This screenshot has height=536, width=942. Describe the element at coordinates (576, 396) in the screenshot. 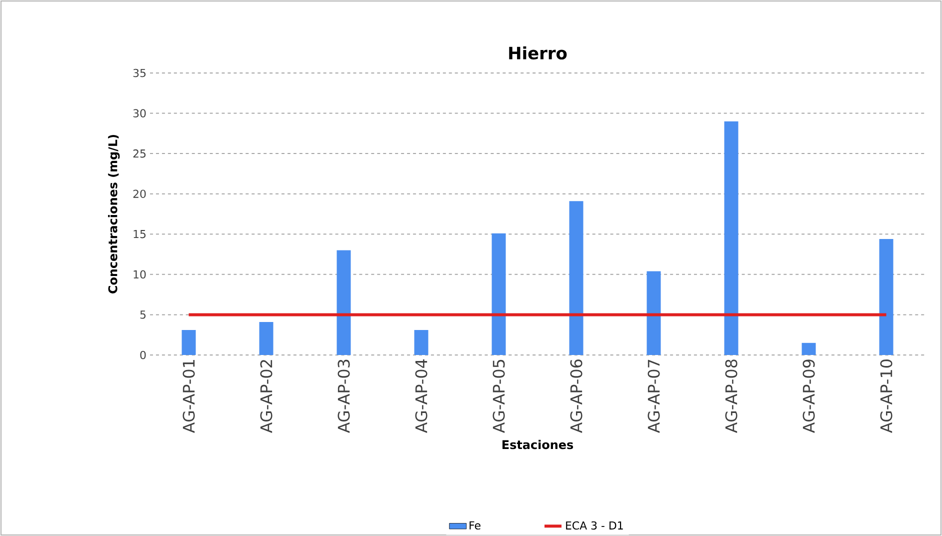

I see `x-tick-label: AG-AP-06` at that location.